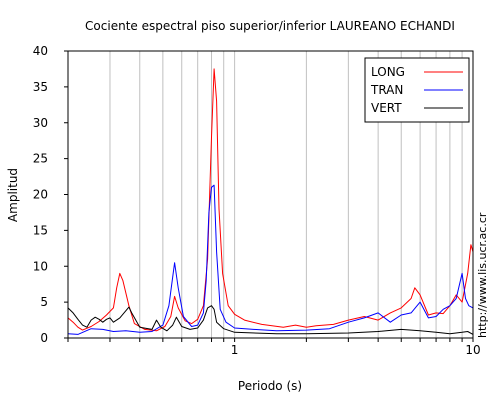  Describe the element at coordinates (417, 90) in the screenshot. I see `legend: LONG TRAN VERT` at that location.